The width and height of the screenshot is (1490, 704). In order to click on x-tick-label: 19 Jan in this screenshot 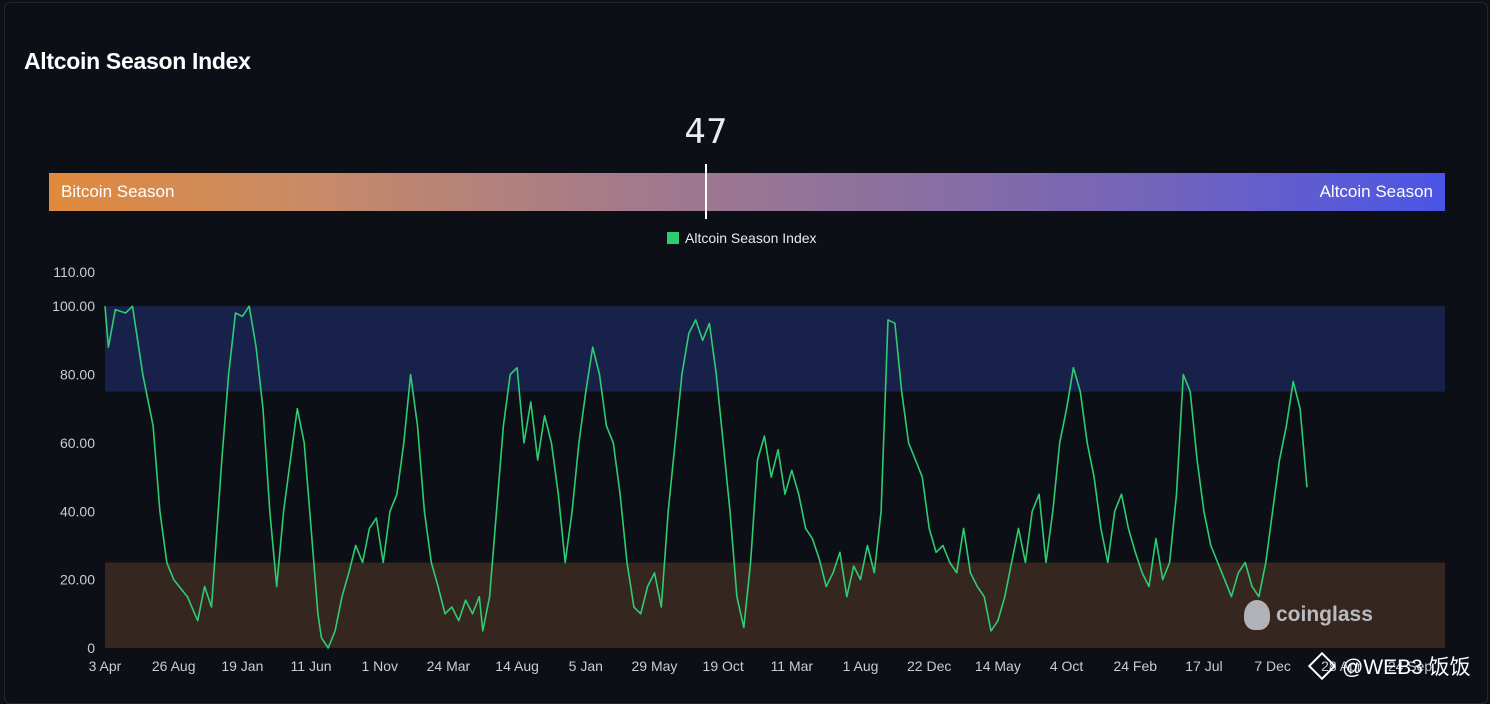, I will do `click(242, 666)`.